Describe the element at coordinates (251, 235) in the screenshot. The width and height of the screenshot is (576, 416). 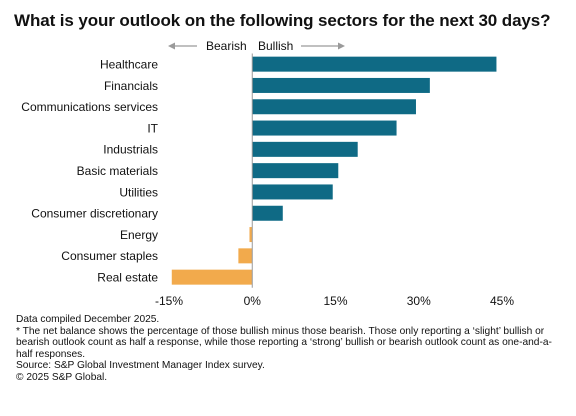
I see `bar-energy` at that location.